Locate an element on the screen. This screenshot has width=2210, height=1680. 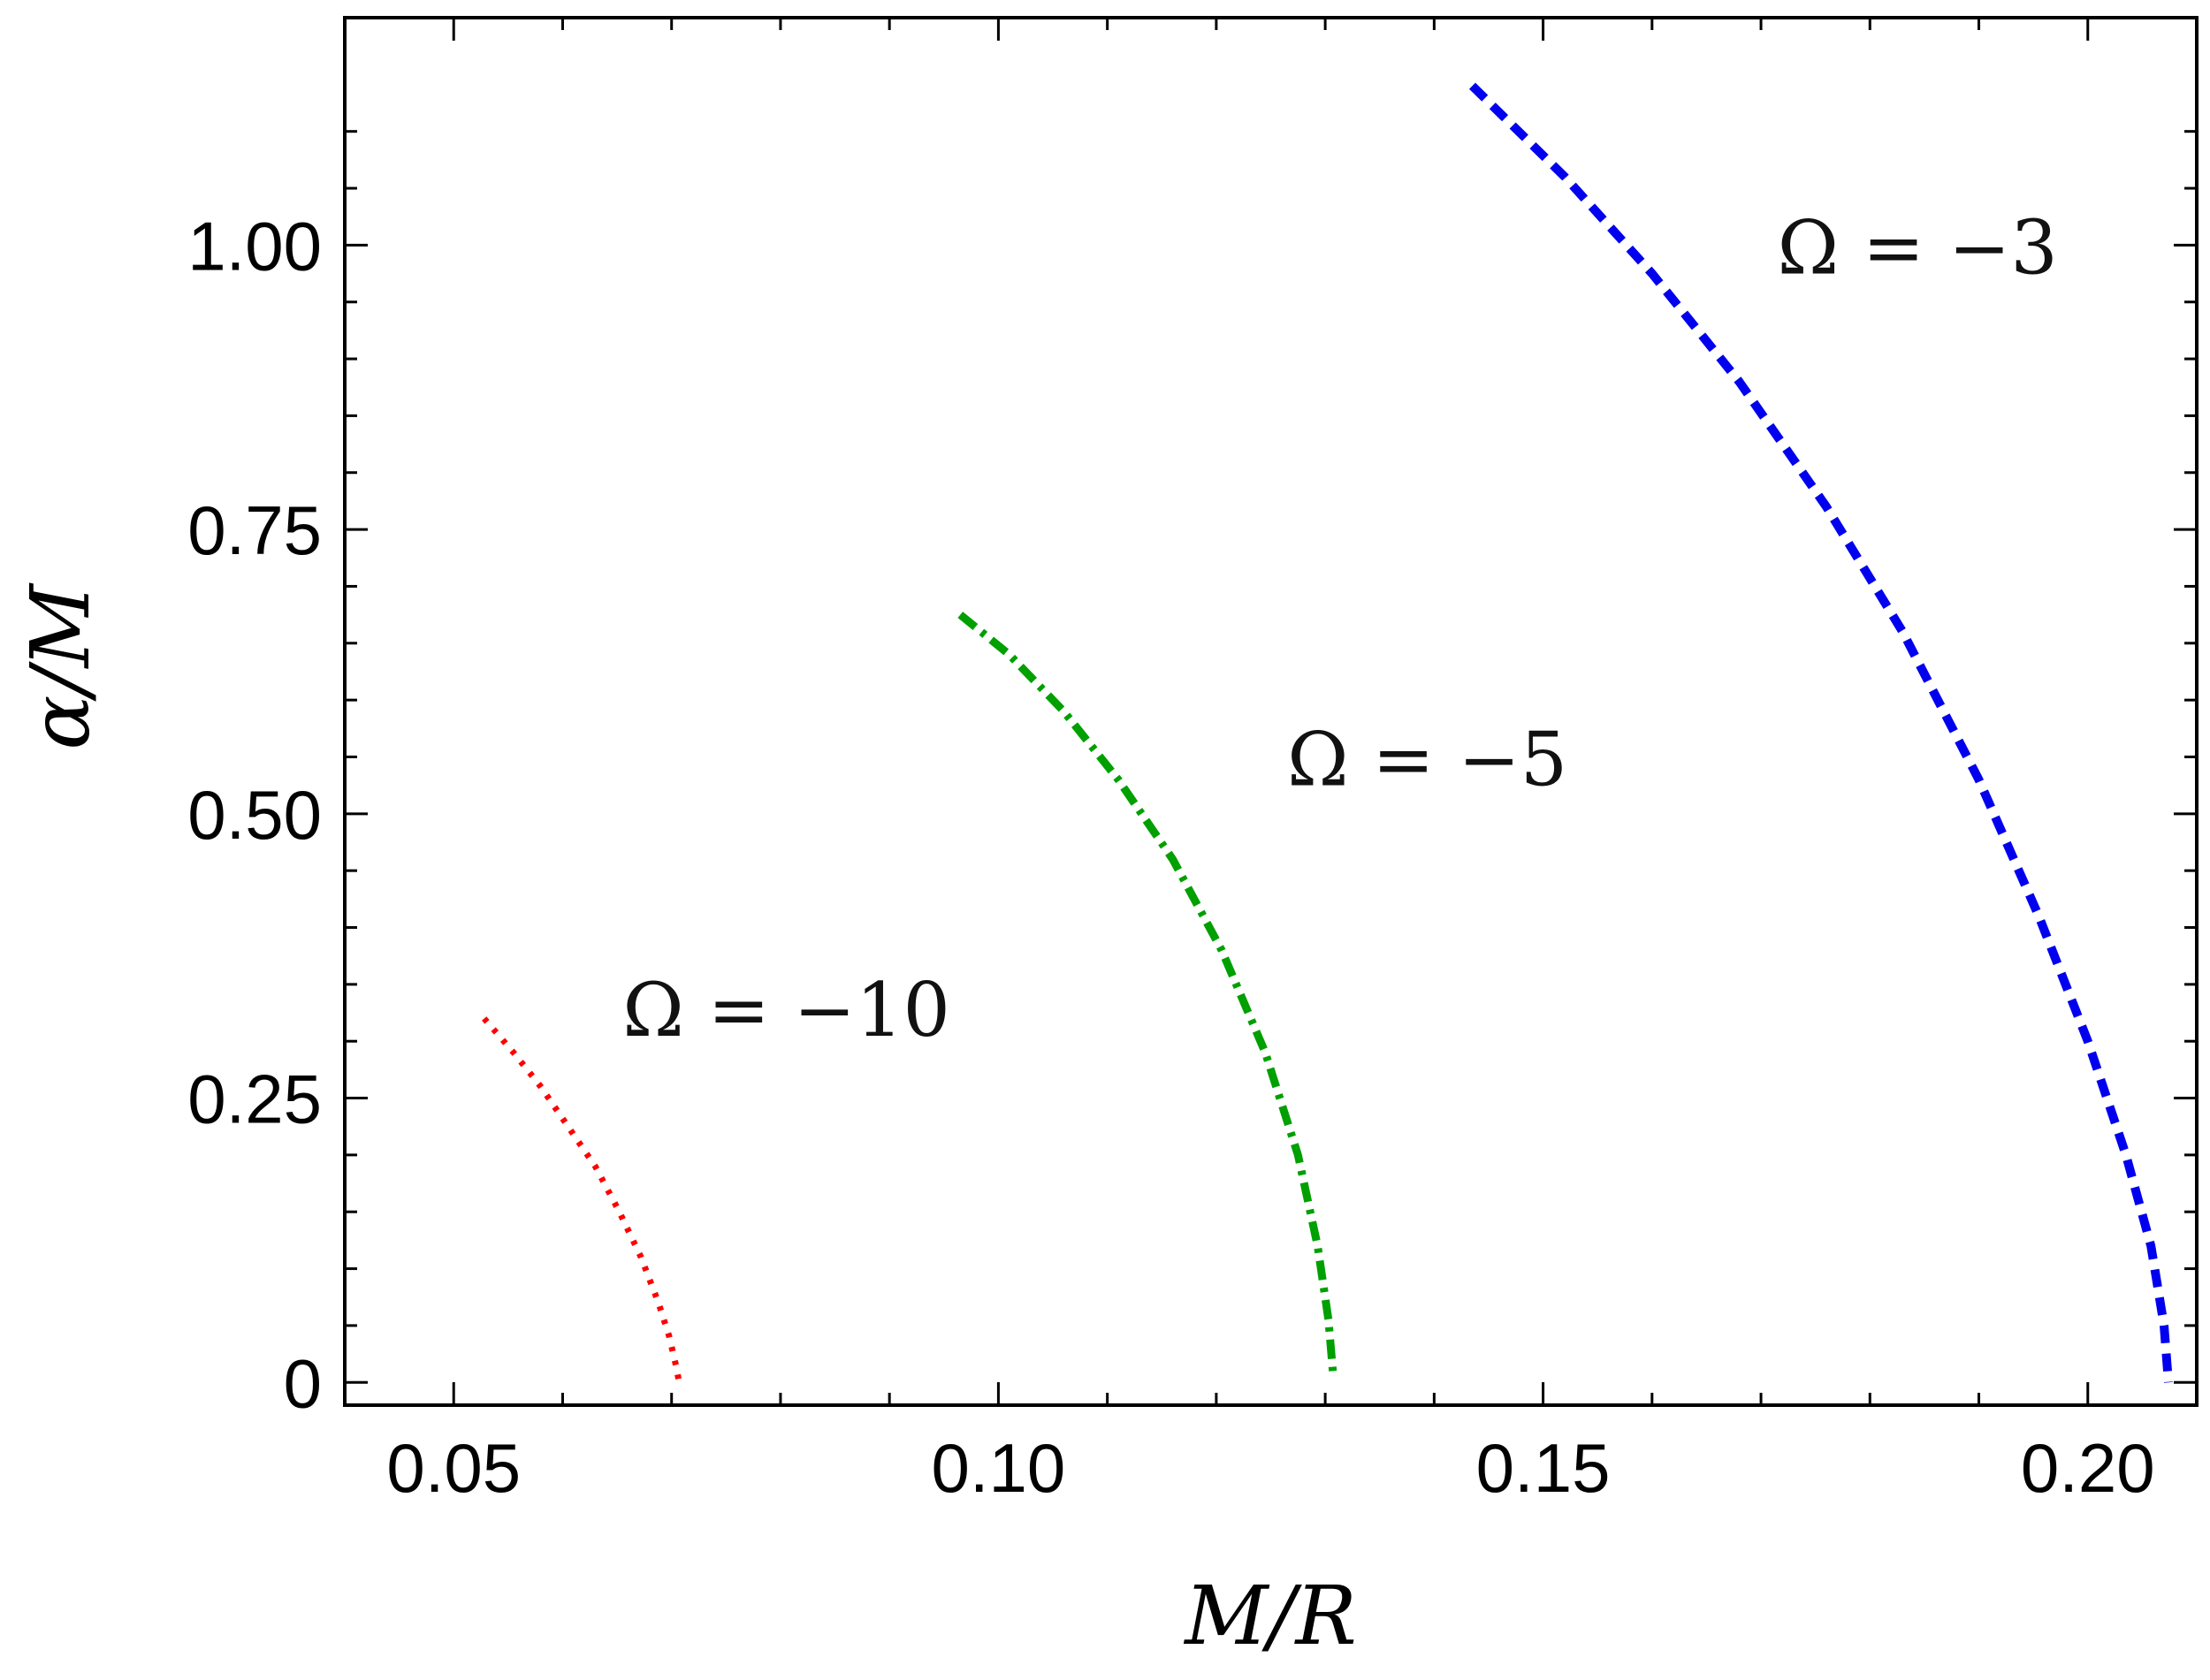
x-tick-label: 0.15 is located at coordinates (1543, 1468).